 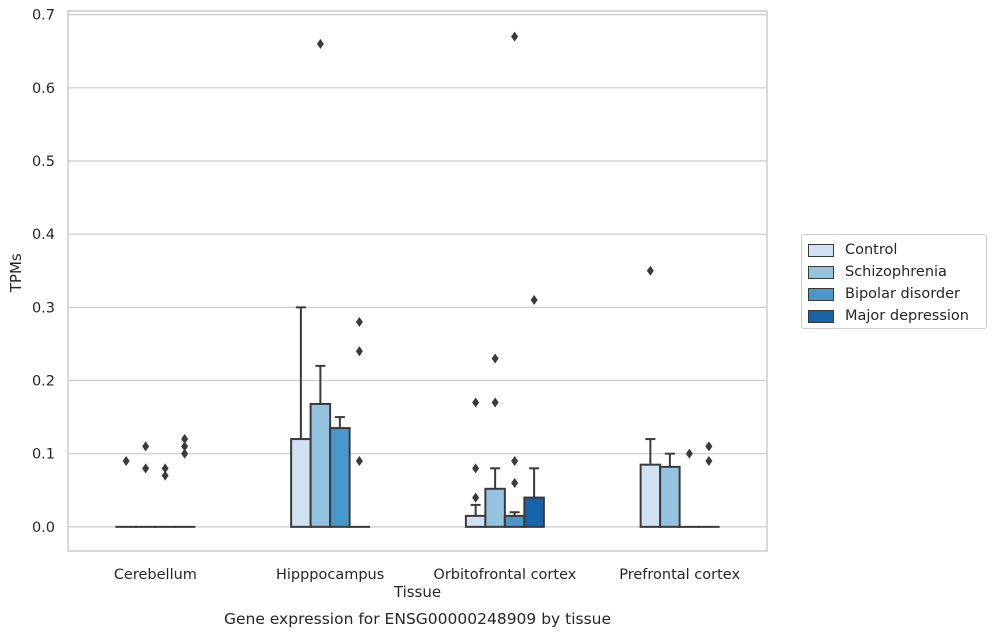 I want to click on x-tick-label: Prefrontal cortex, so click(x=679, y=575).